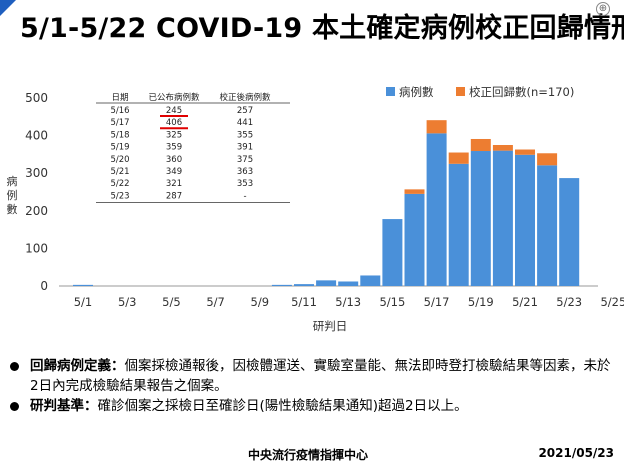 This screenshot has width=624, height=471. Describe the element at coordinates (174, 148) in the screenshot. I see `table-cell: 359` at that location.